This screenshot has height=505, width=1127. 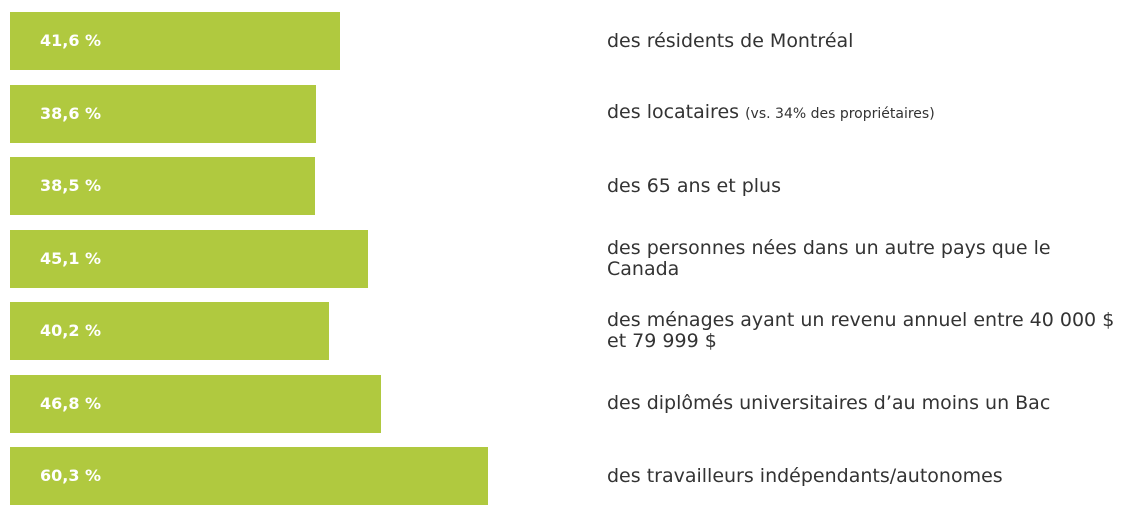 I want to click on value-label: 60,3 %, so click(x=71, y=475).